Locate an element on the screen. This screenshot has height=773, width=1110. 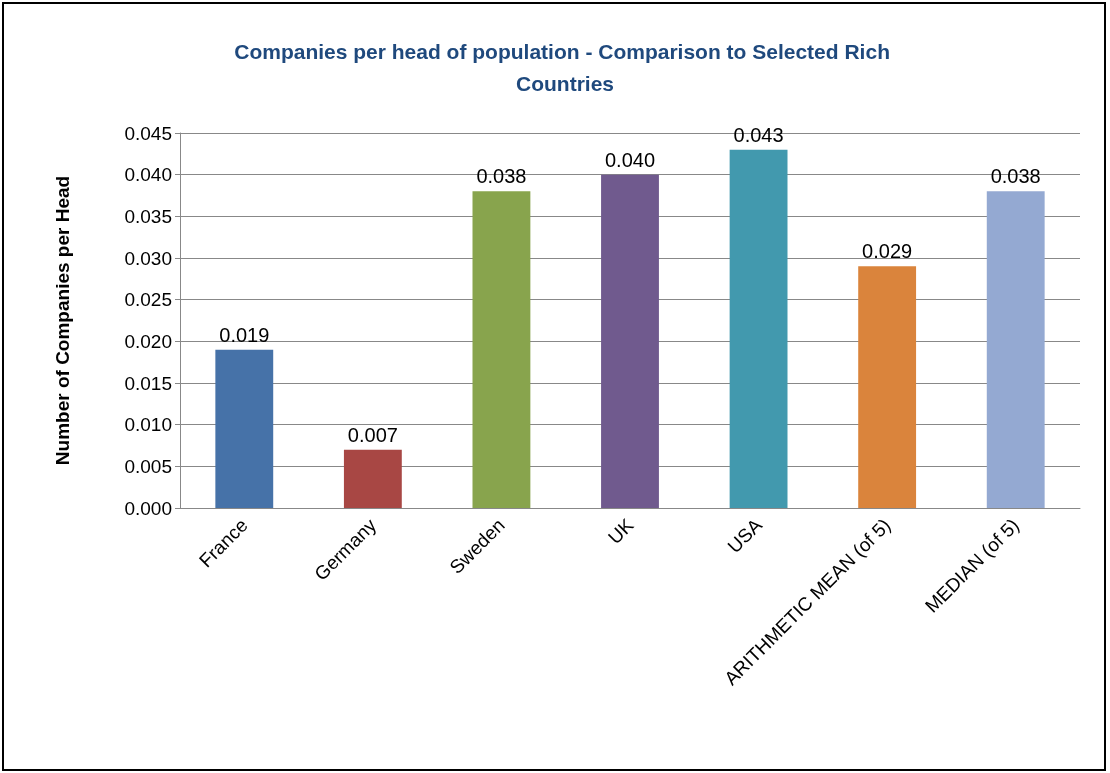
data-label: 0.043 is located at coordinates (758, 134).